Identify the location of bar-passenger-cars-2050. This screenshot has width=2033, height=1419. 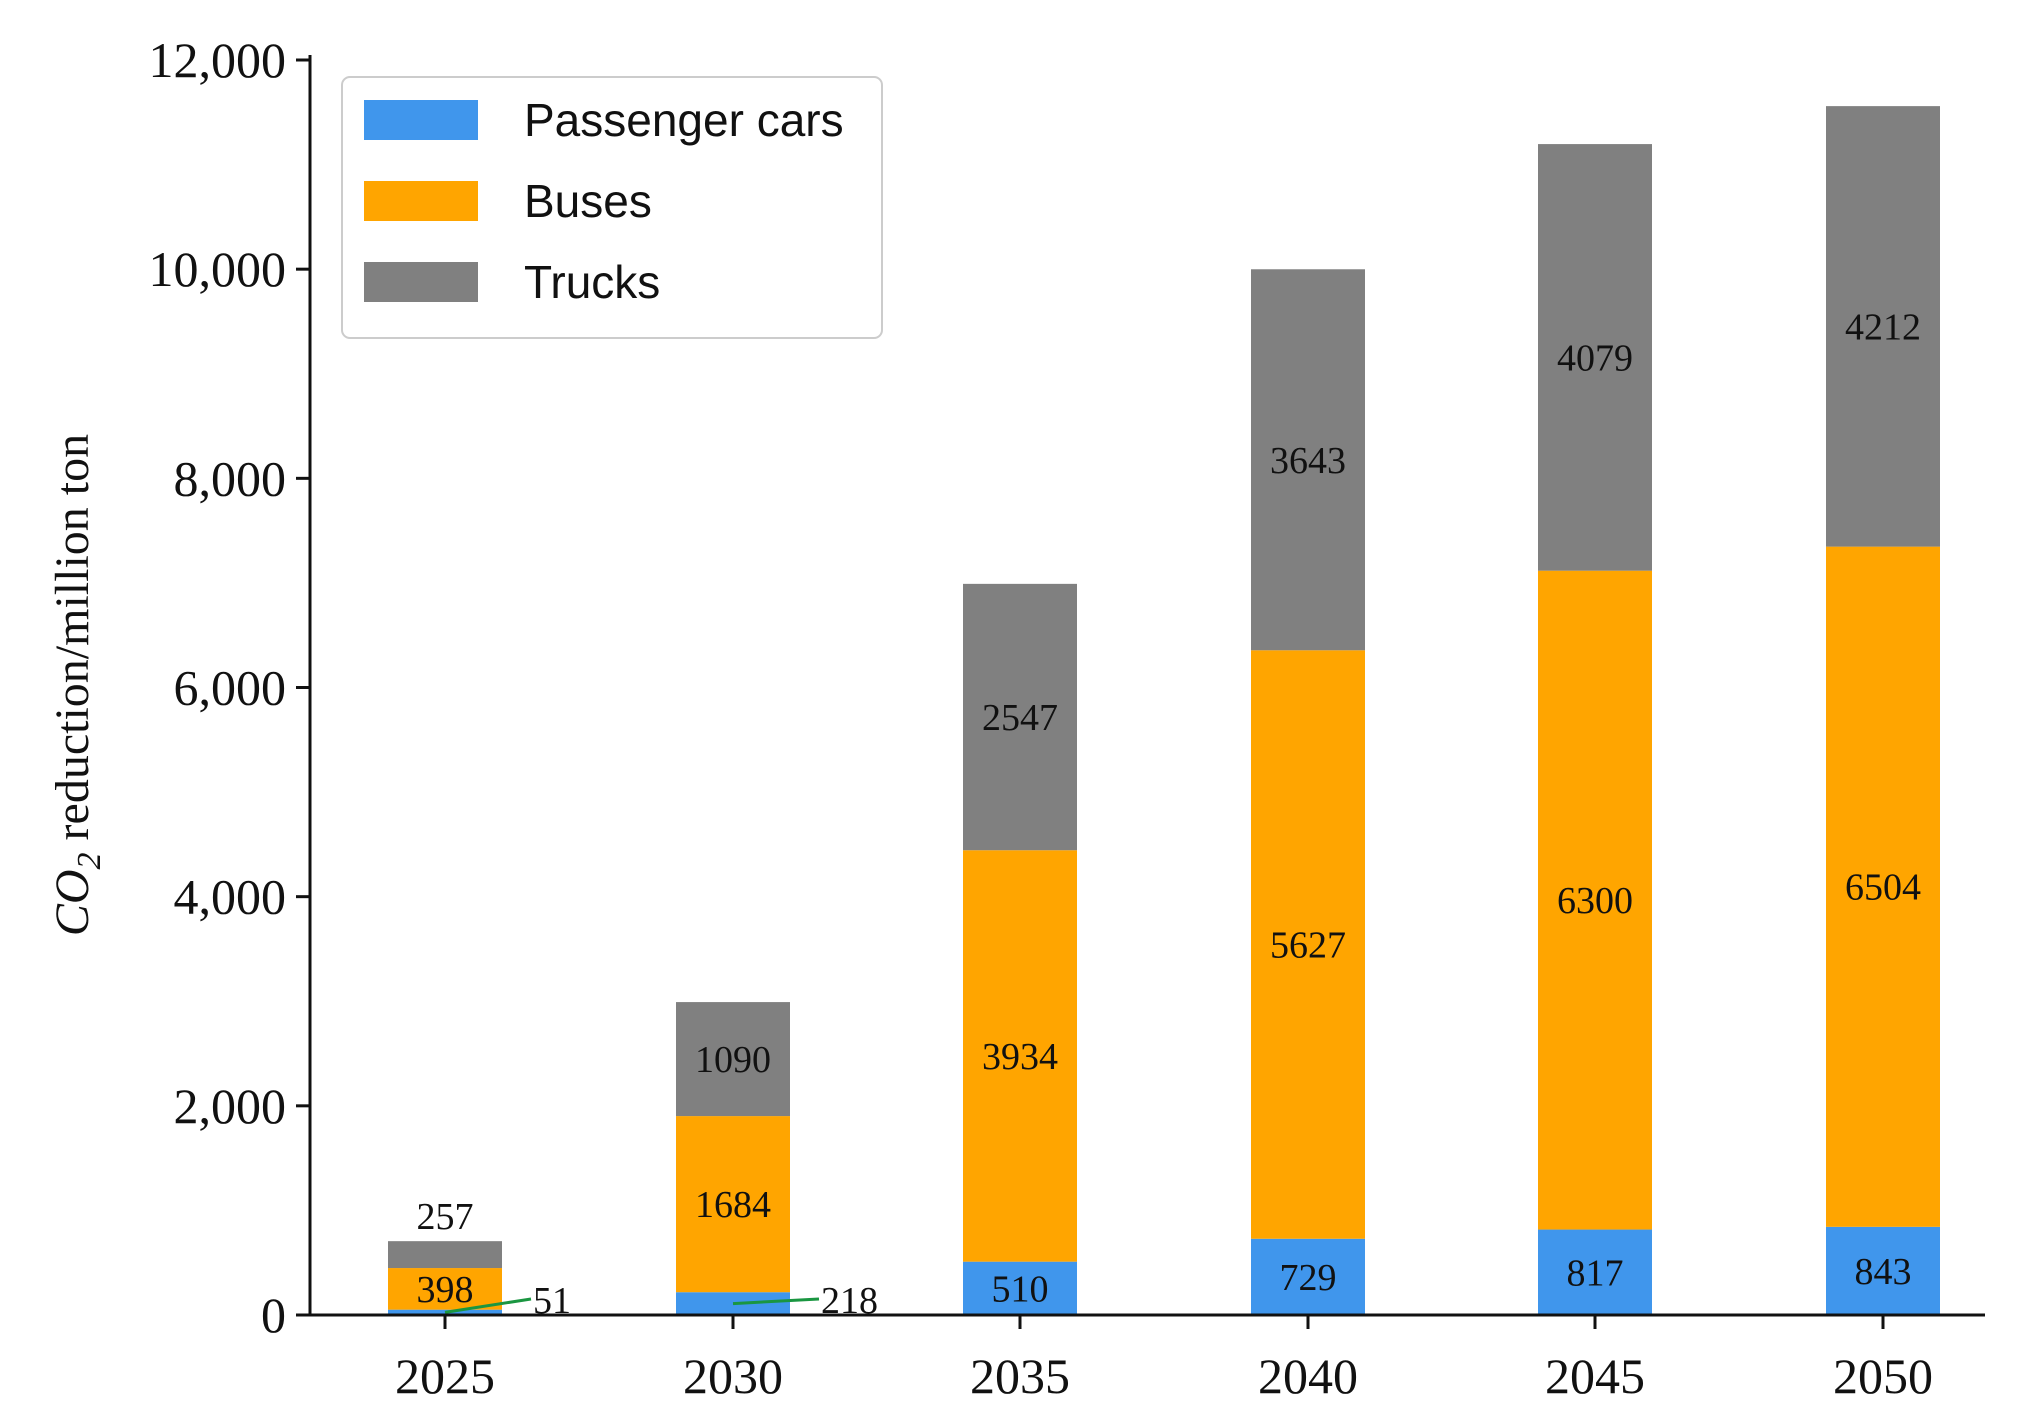
(1883, 1270).